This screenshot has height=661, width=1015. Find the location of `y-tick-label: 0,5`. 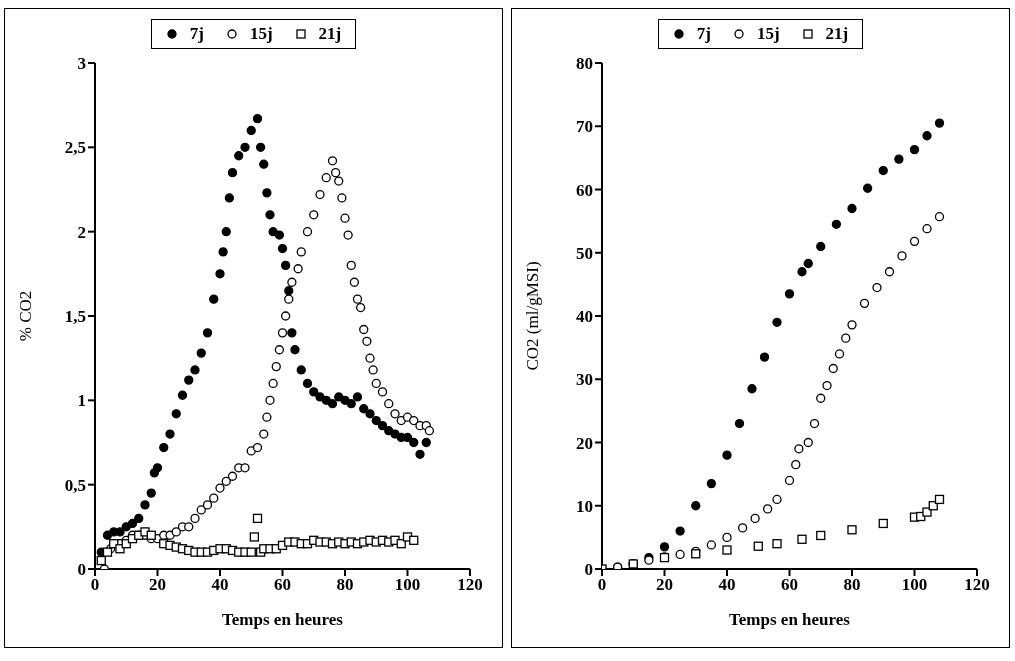

y-tick-label: 0,5 is located at coordinates (75, 485).